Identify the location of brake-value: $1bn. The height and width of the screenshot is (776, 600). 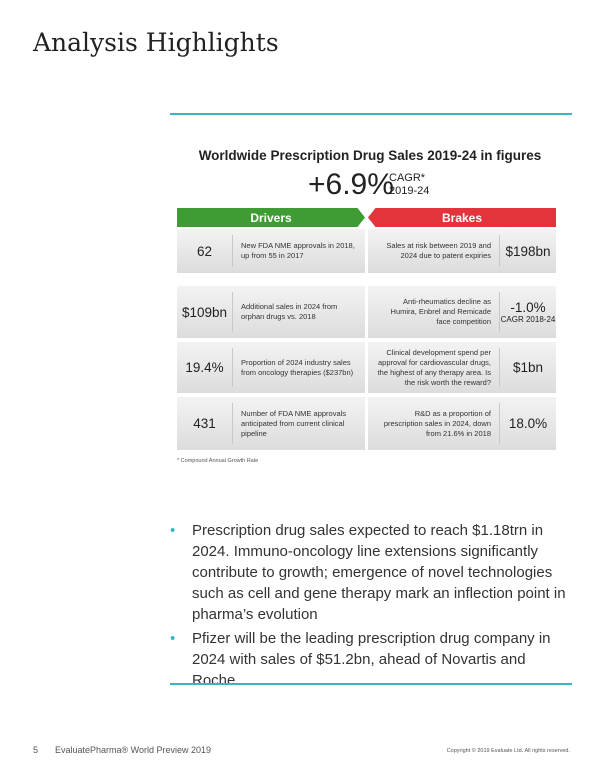
(528, 367).